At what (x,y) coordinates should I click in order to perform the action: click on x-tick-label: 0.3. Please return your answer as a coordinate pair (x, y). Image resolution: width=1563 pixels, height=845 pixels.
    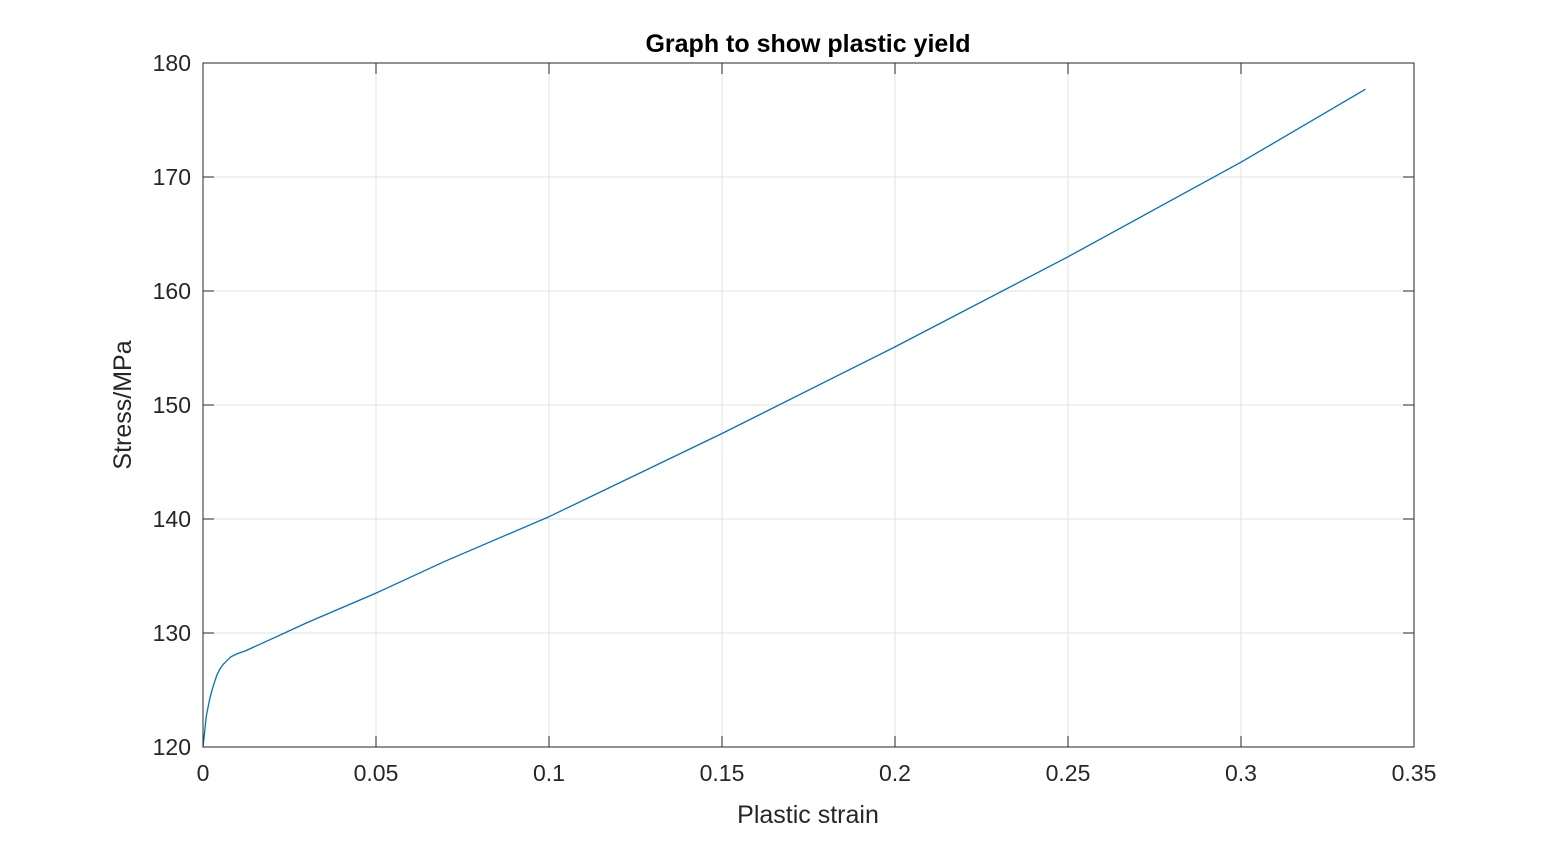
    Looking at the image, I should click on (1241, 773).